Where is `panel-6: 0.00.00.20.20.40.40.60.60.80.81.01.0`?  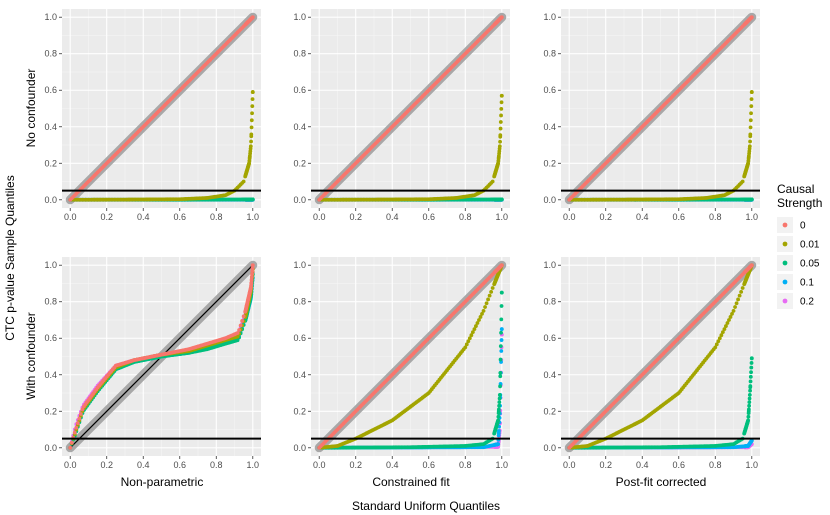
panel-6: 0.00.00.20.20.40.40.60.60.80.81.01.0 is located at coordinates (651, 363).